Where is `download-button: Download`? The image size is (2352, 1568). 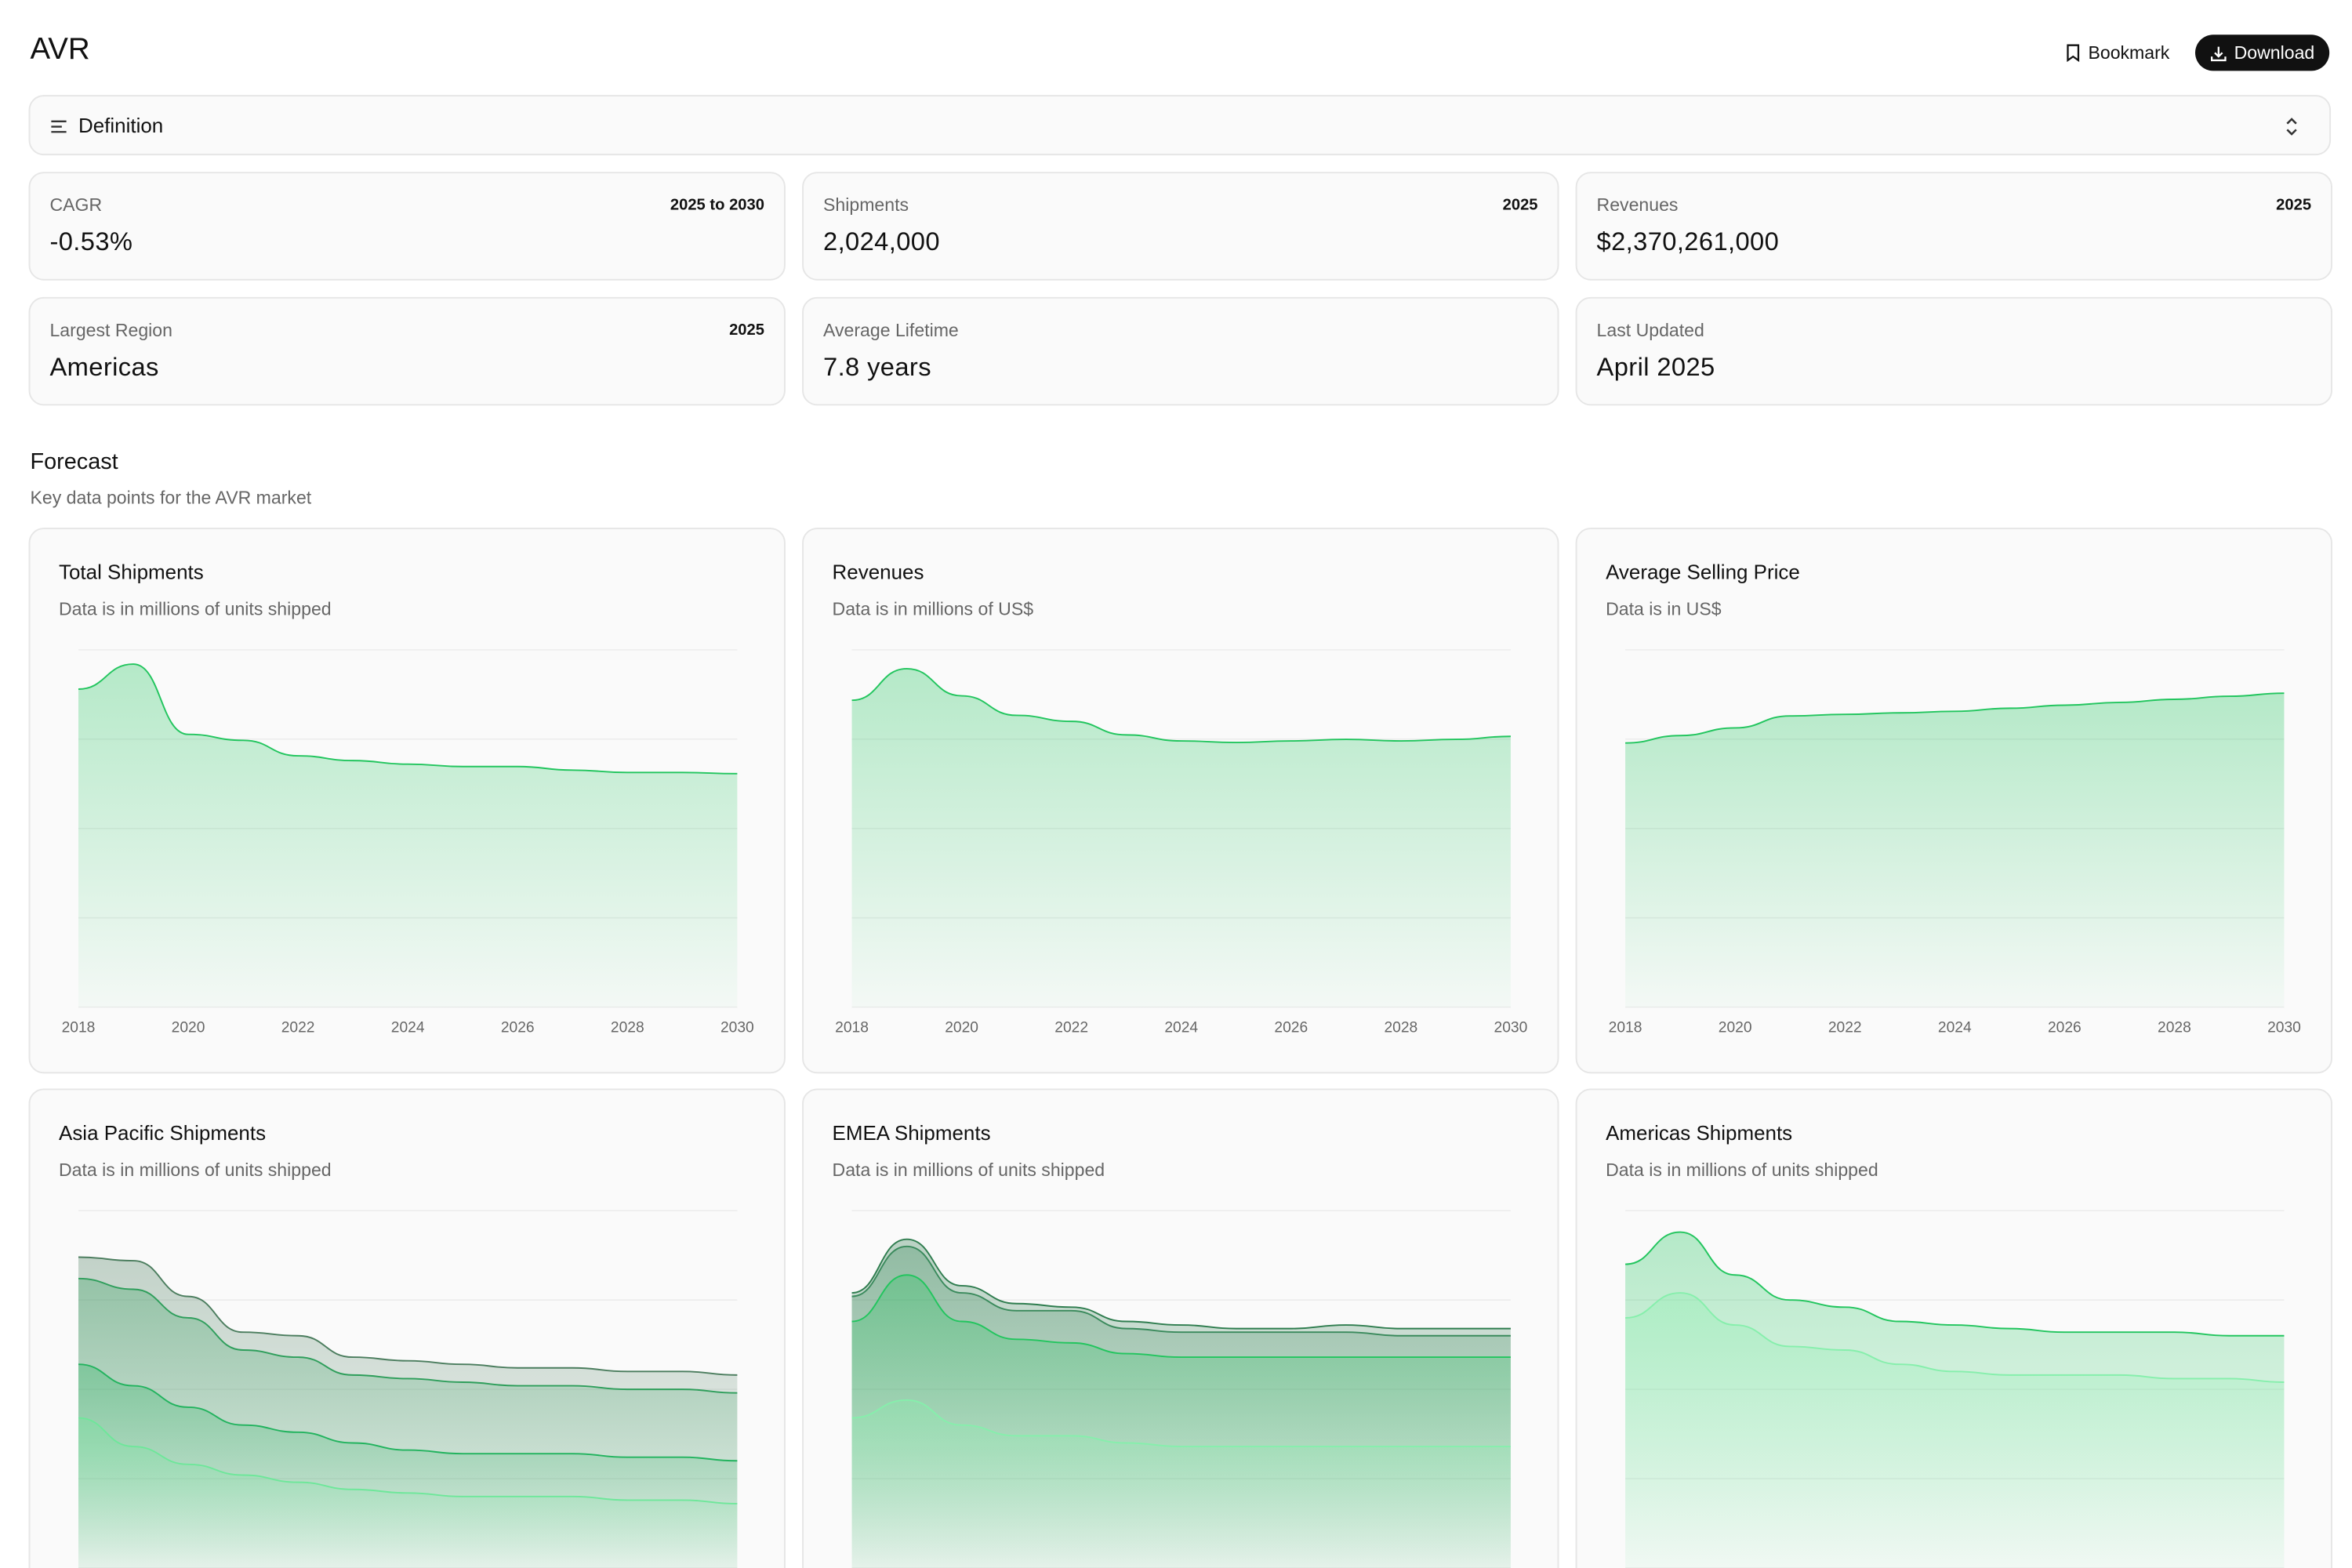 download-button: Download is located at coordinates (2262, 52).